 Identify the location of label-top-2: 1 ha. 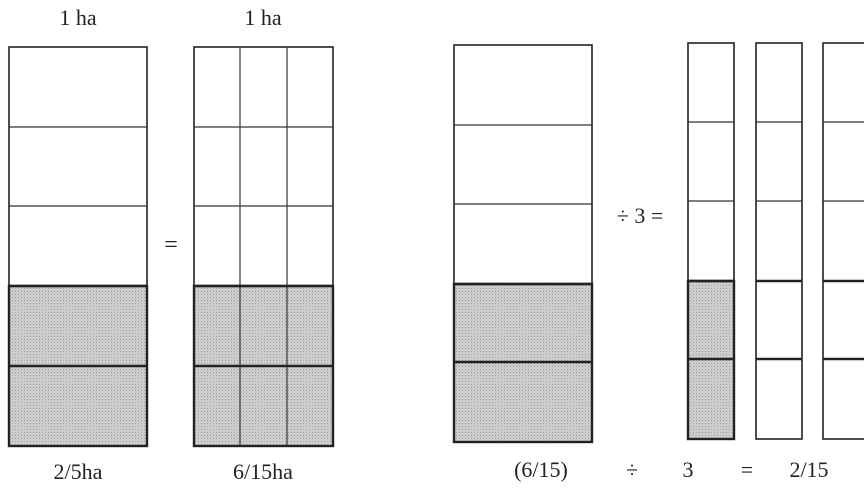
(263, 17).